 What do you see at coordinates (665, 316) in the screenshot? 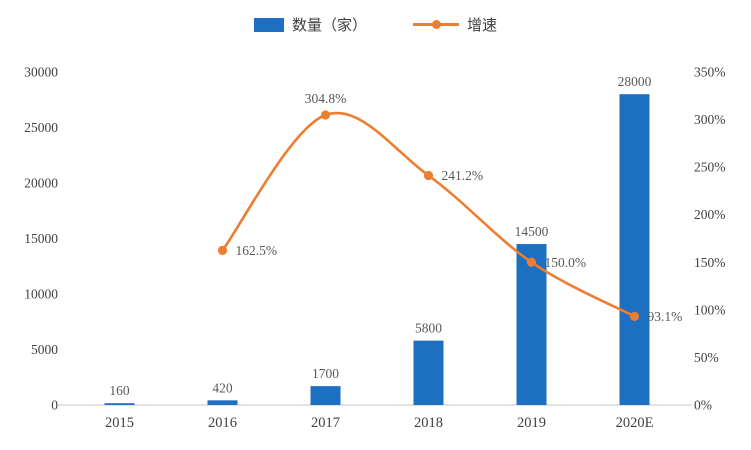
I see `growth-point-label: 93.1%` at bounding box center [665, 316].